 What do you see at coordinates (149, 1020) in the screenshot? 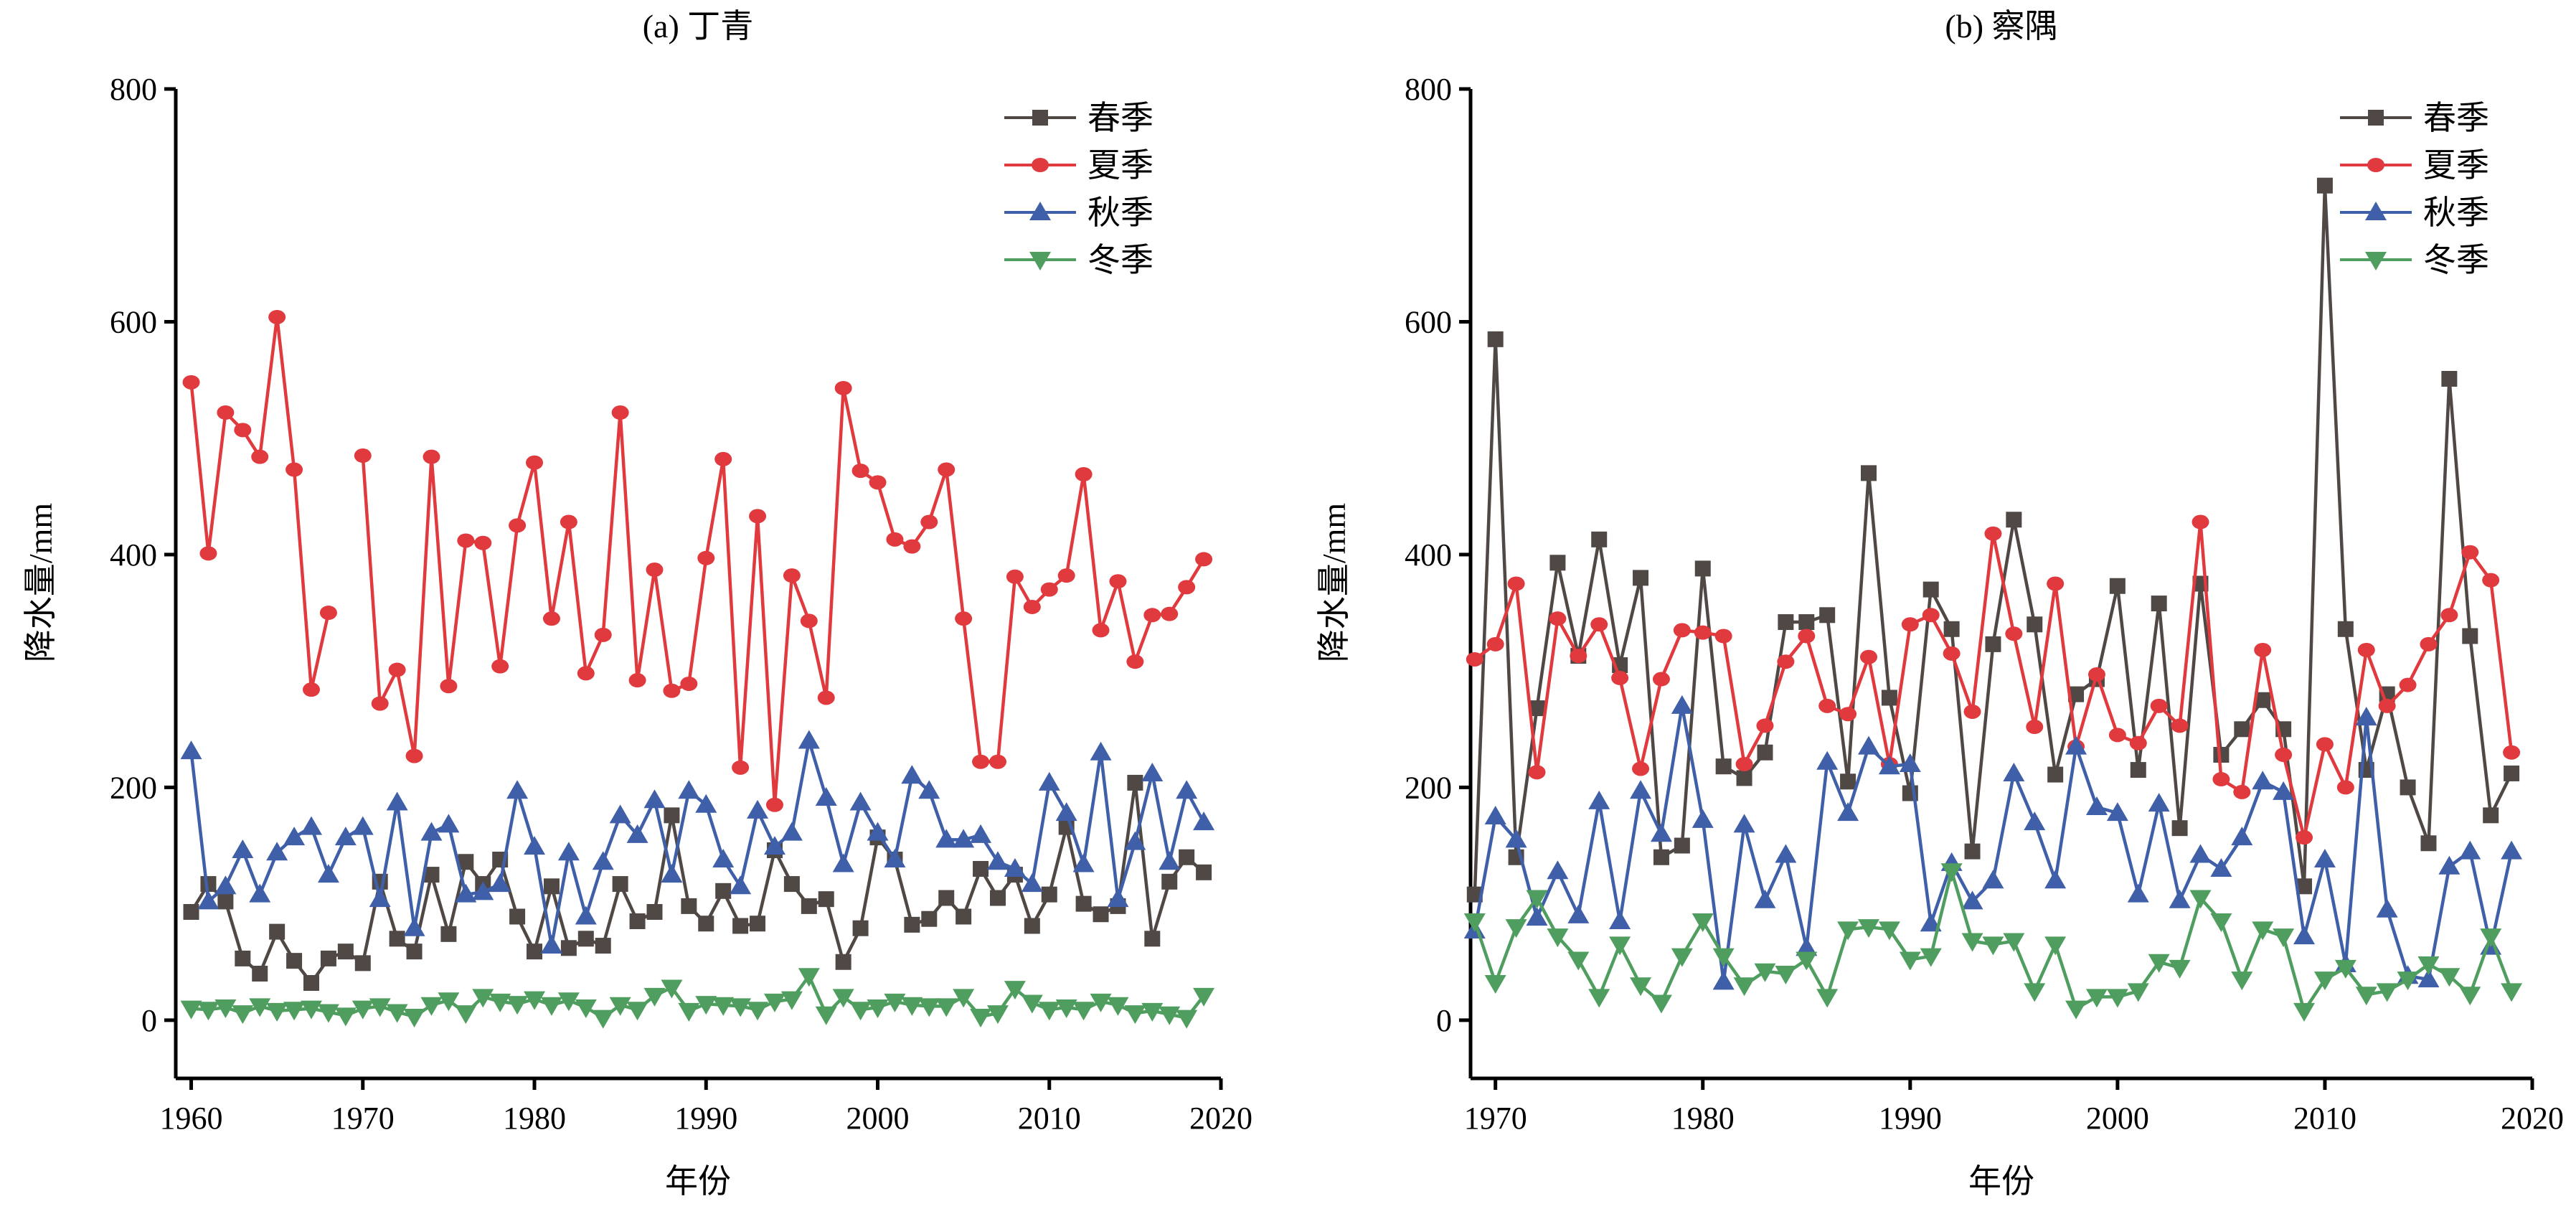
I see `y-tick-label: 0` at bounding box center [149, 1020].